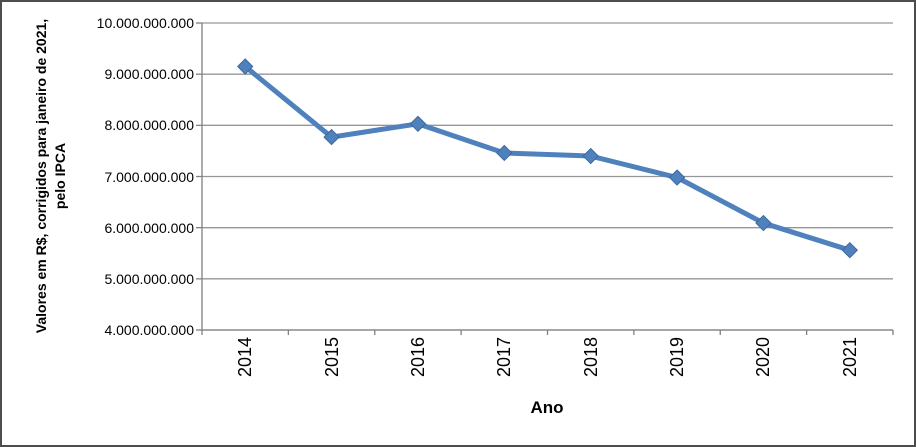 This screenshot has width=916, height=447. Describe the element at coordinates (677, 357) in the screenshot. I see `x-tick-label: 2019` at that location.